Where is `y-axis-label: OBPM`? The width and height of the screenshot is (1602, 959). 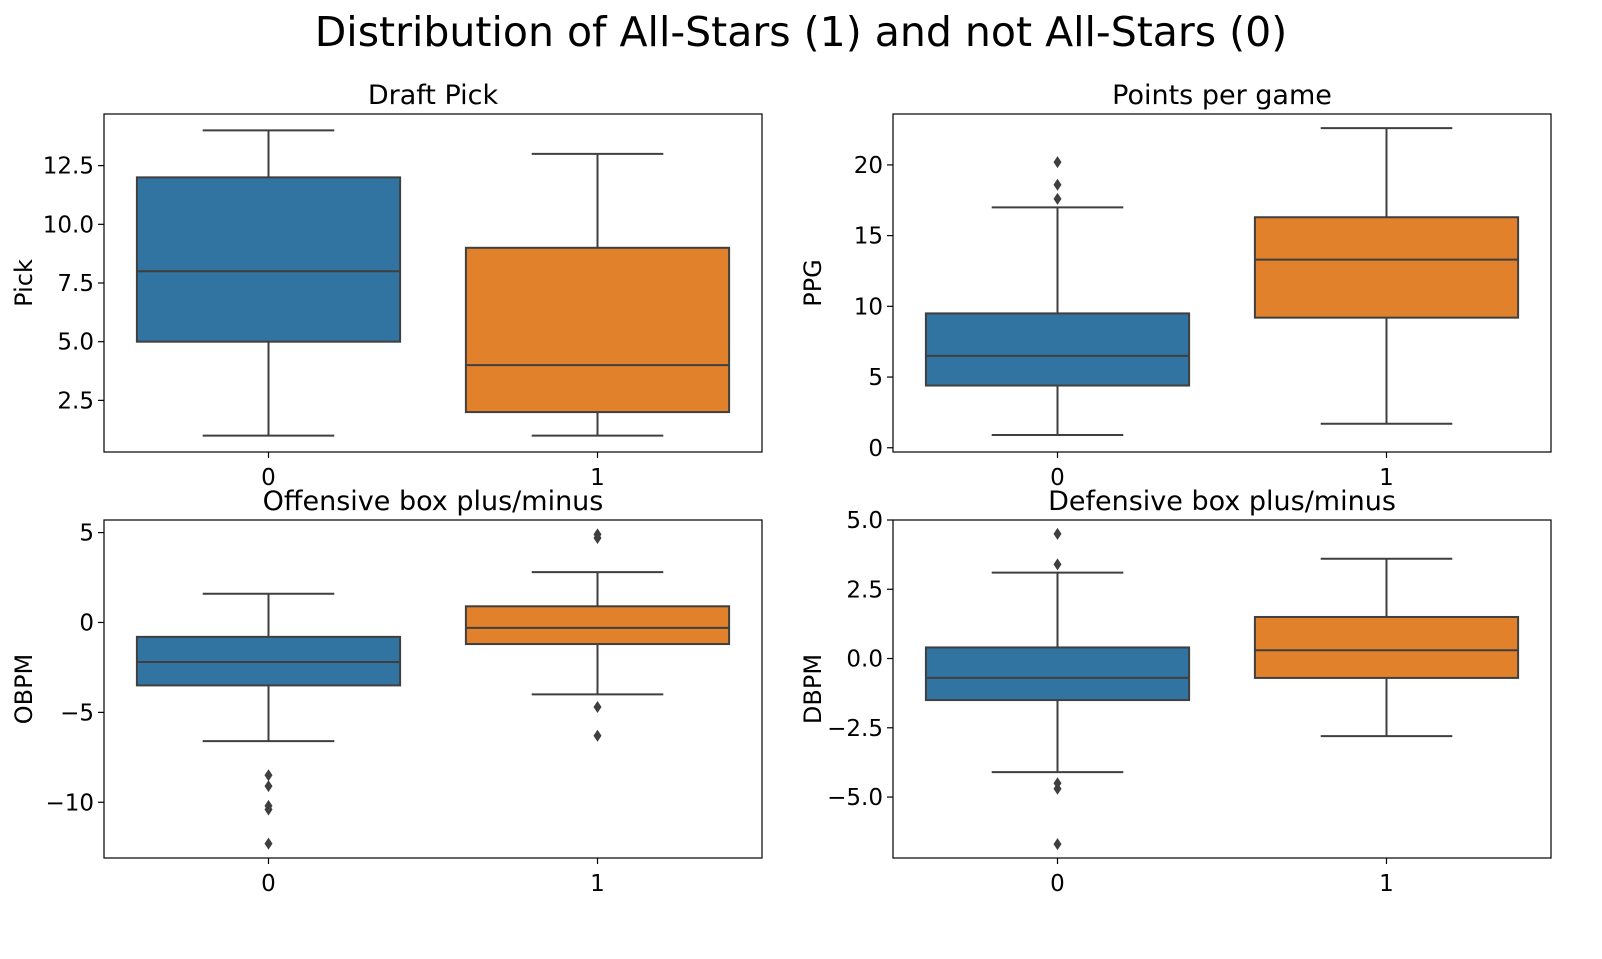 y-axis-label: OBPM is located at coordinates (24, 689).